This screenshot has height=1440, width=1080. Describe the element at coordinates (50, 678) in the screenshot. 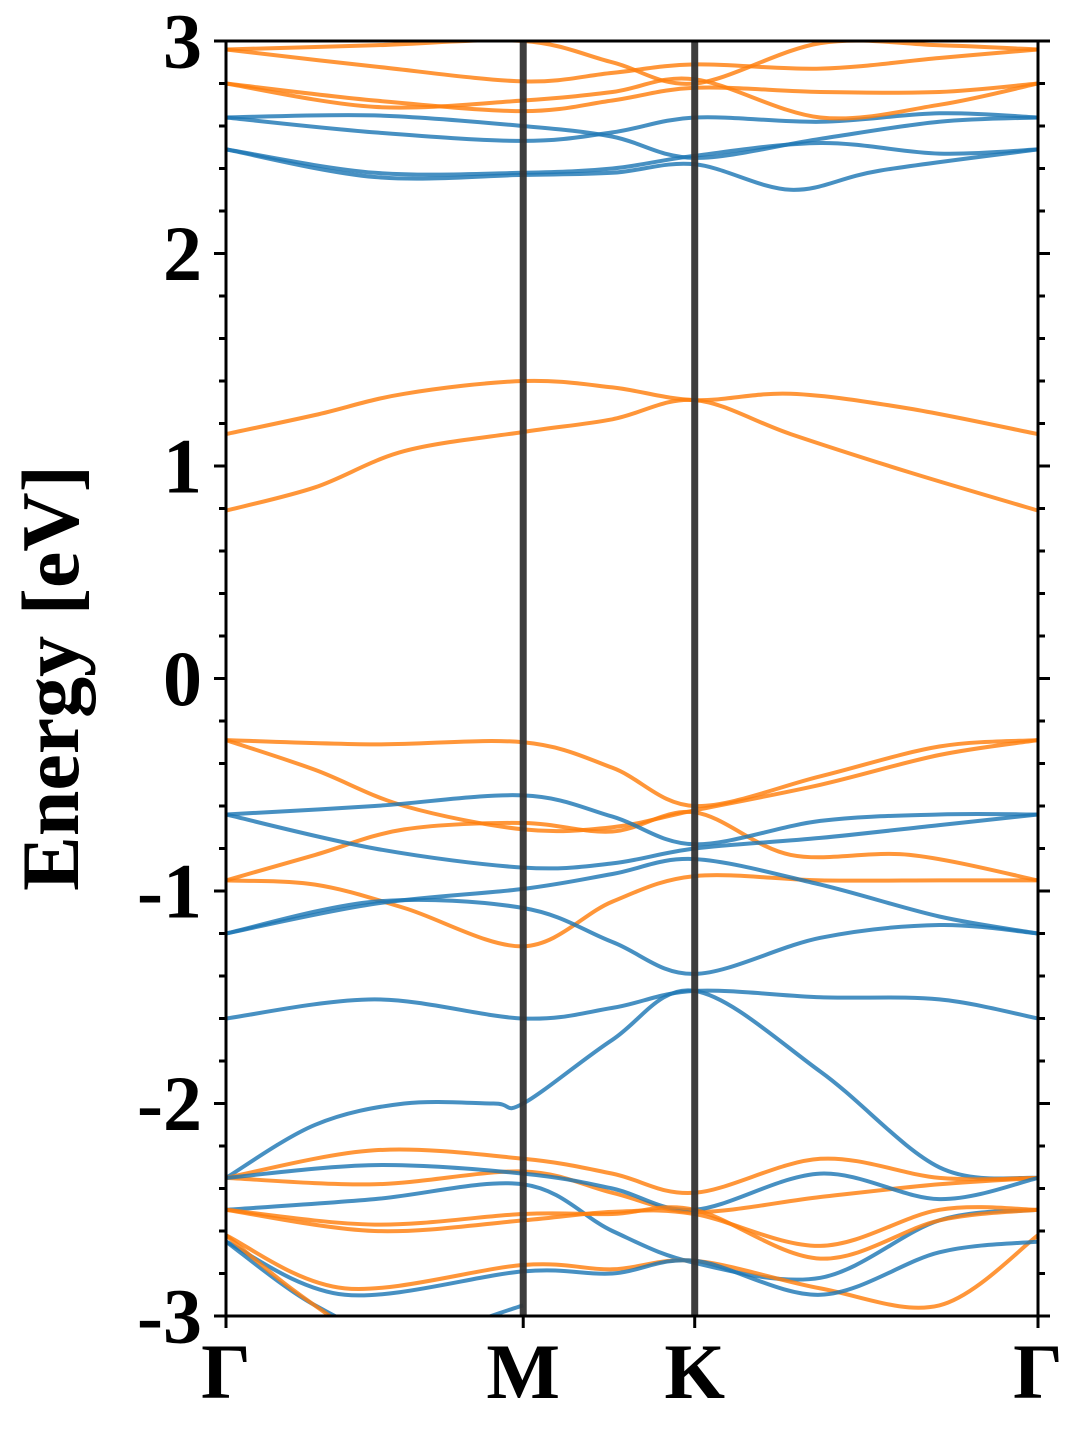

I see `y-axis-label: Energy [eV]` at that location.